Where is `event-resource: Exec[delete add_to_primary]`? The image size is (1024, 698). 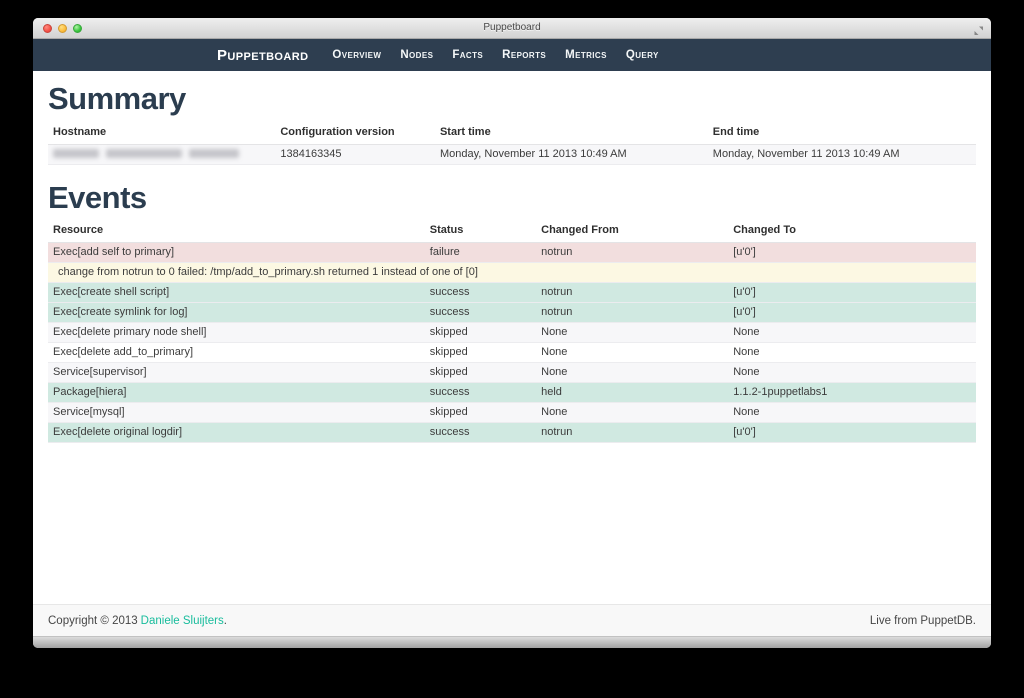
event-resource: Exec[delete add_to_primary] is located at coordinates (236, 353).